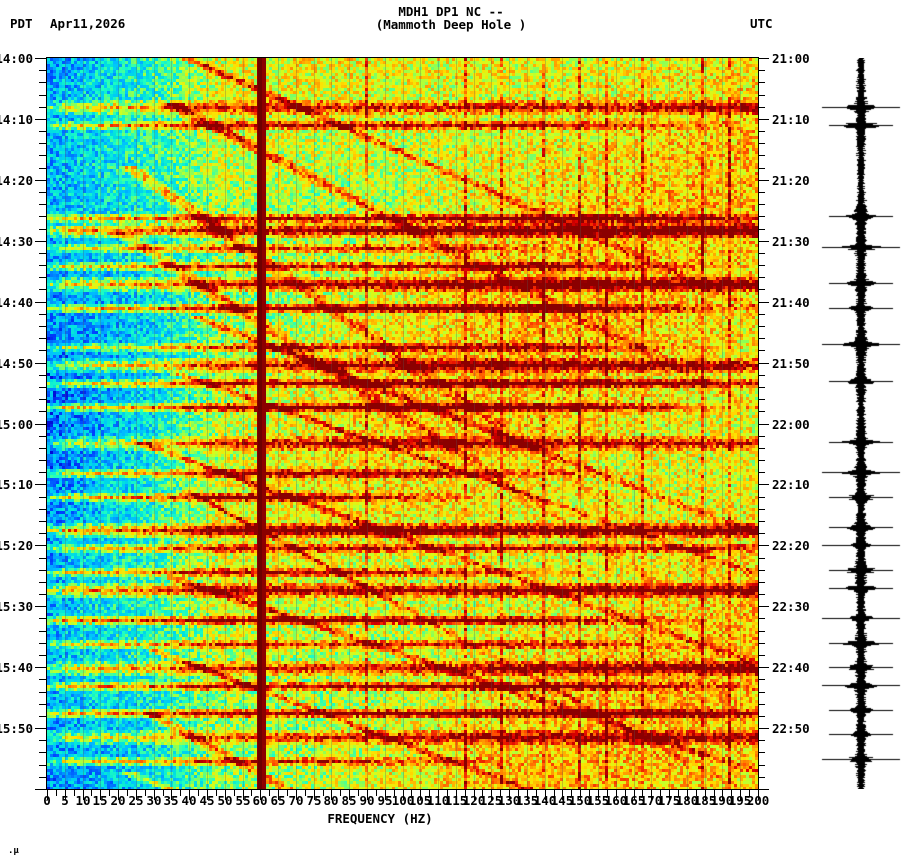 The height and width of the screenshot is (864, 902). I want to click on time-label-utc: 22:00, so click(791, 424).